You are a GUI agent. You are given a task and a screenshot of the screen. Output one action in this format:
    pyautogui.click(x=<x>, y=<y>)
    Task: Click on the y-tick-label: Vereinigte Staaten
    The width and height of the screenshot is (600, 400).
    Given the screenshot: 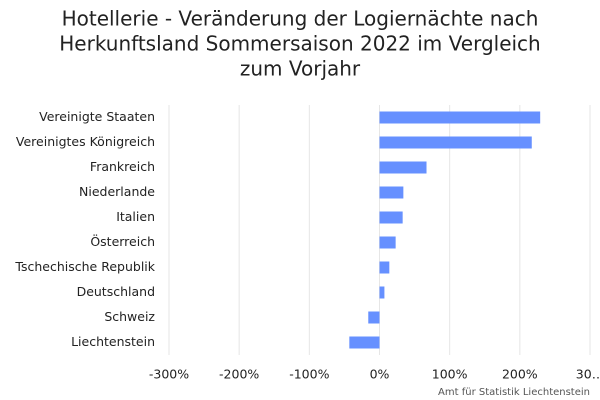 What is the action you would take?
    pyautogui.click(x=97, y=116)
    